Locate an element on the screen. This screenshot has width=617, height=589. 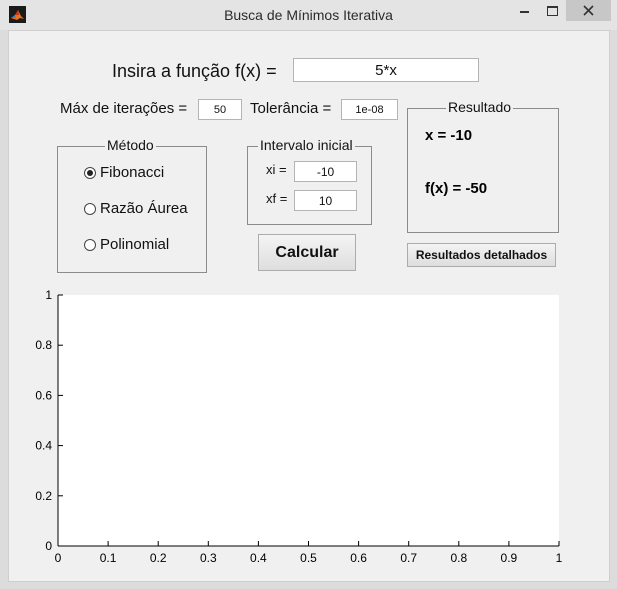
y-tick-label: 0.2 is located at coordinates (43, 496).